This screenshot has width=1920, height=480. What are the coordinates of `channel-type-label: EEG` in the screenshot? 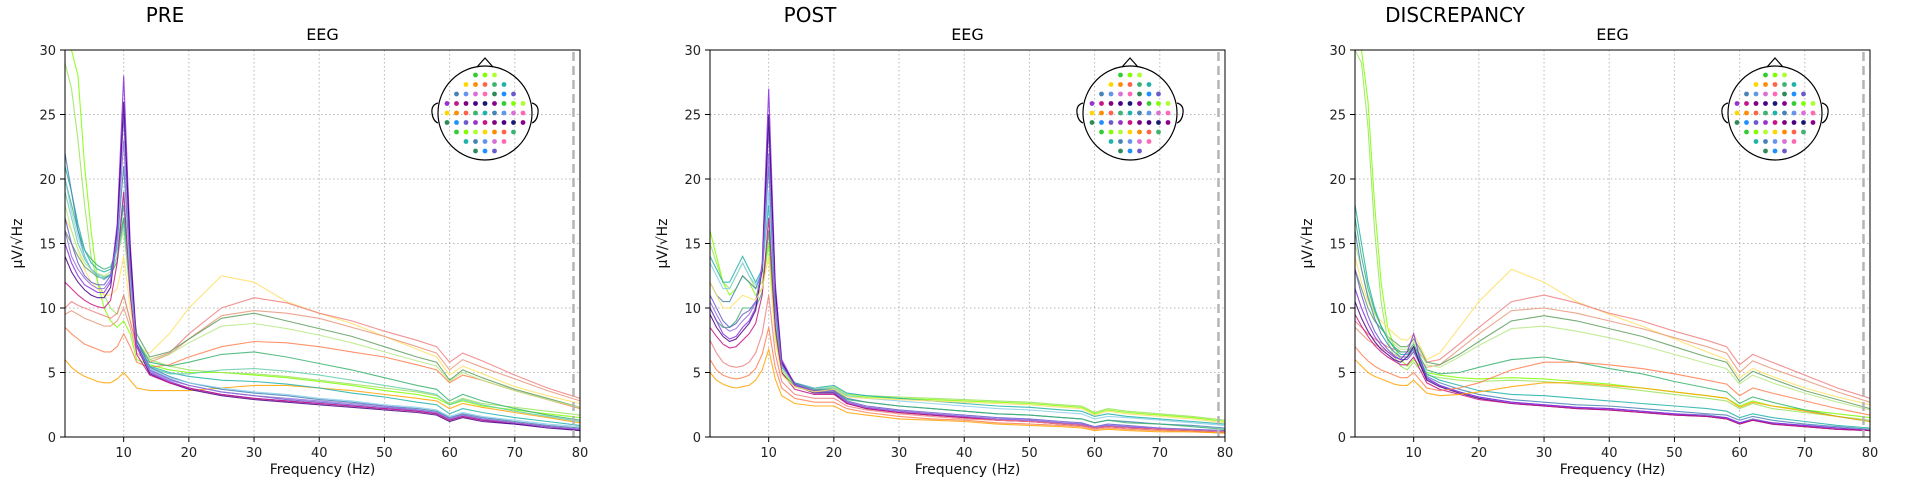 It's located at (1612, 34).